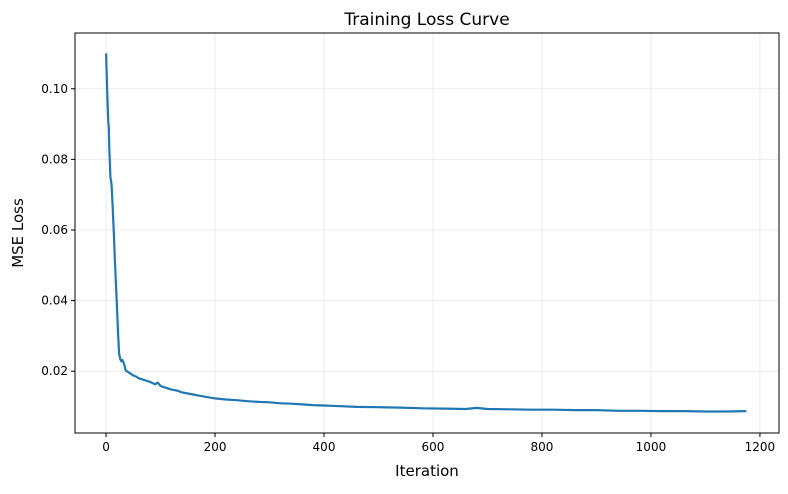 The height and width of the screenshot is (494, 788). I want to click on x-tick-label: 200, so click(215, 447).